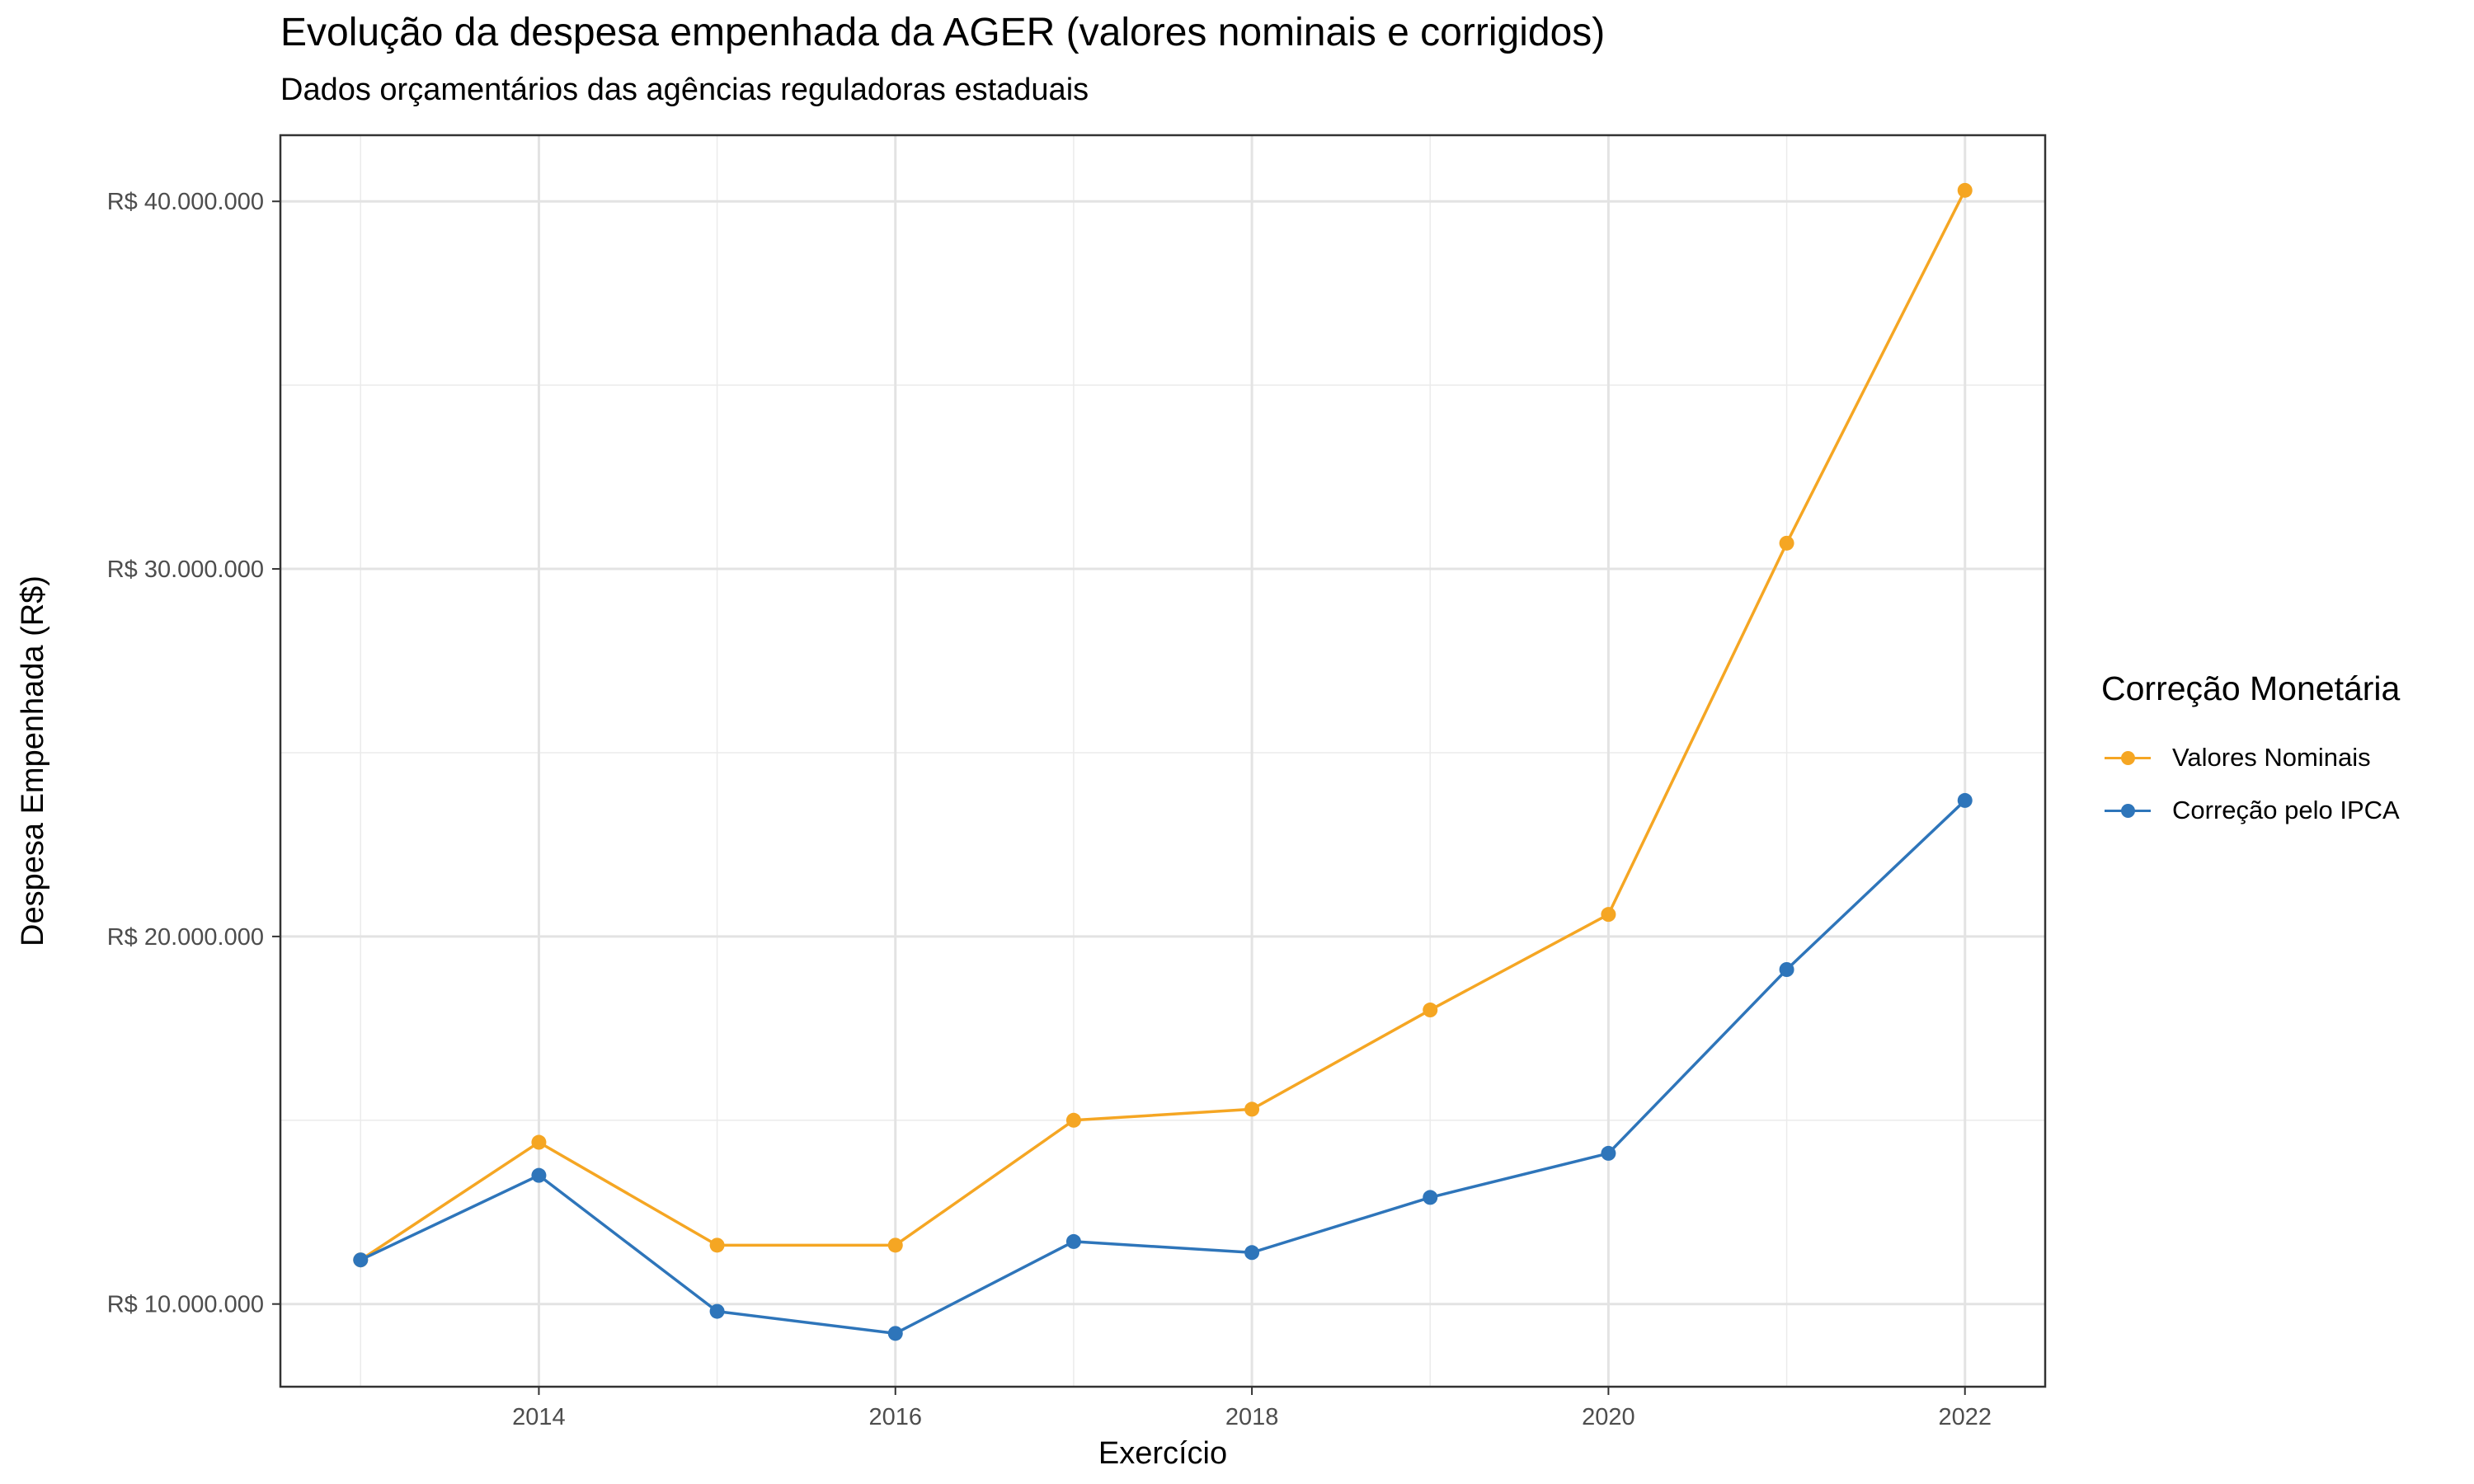  Describe the element at coordinates (1162, 1453) in the screenshot. I see `x-axis-title: Exercício` at that location.